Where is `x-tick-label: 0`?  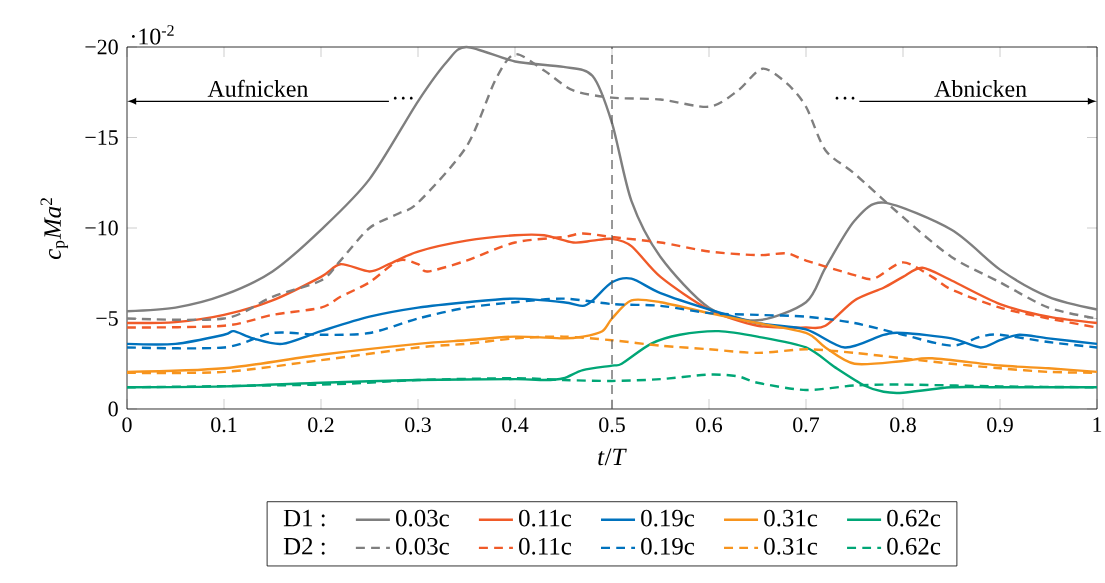 x-tick-label: 0 is located at coordinates (127, 425).